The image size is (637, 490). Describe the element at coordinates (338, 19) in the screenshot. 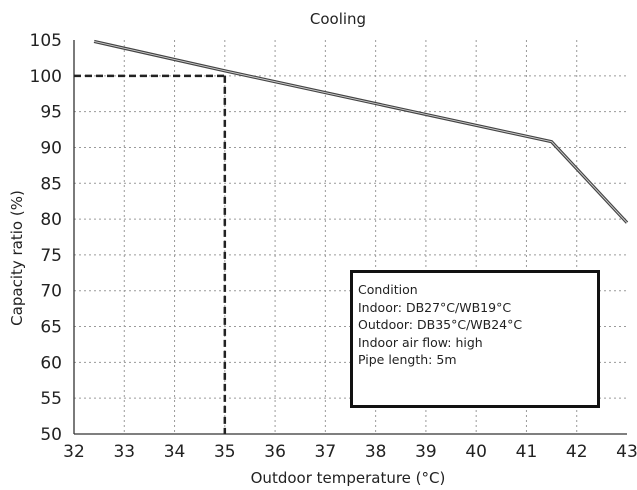

I see `chart-title: Cooling` at that location.